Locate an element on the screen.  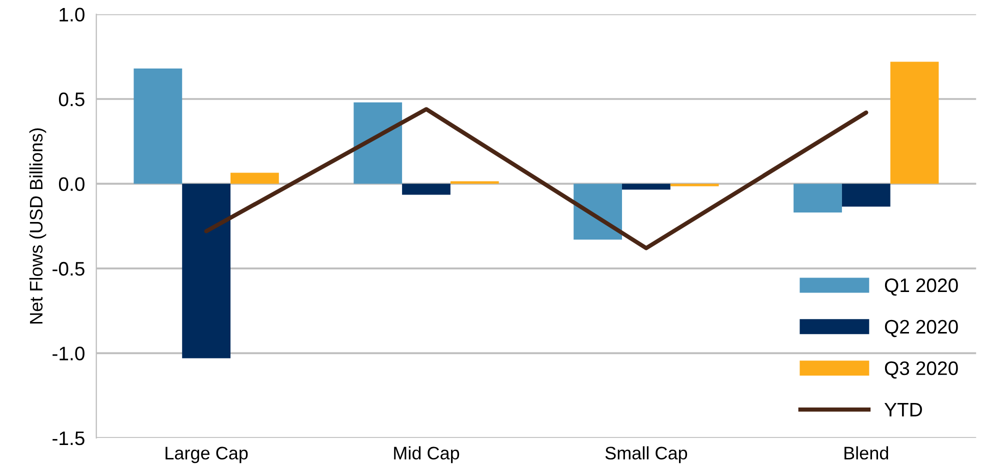
legend-label: Q1 2020 is located at coordinates (921, 287).